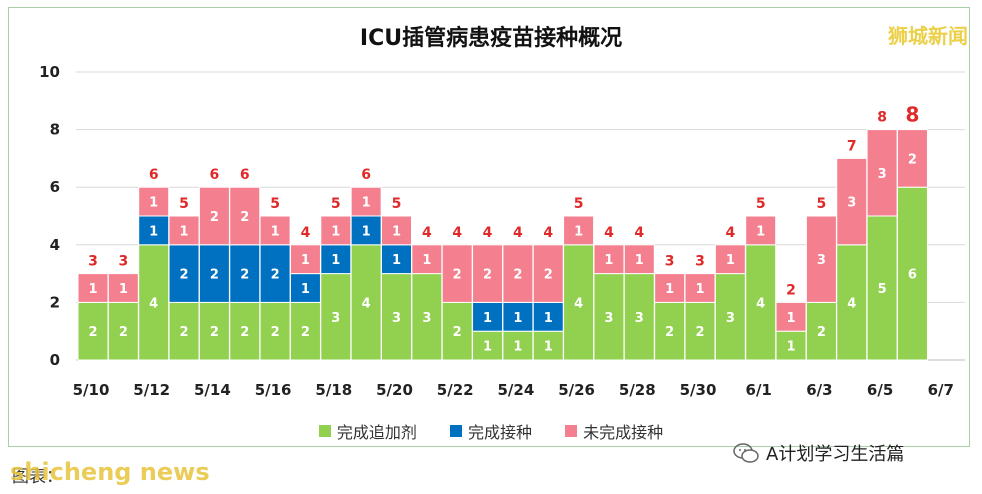  Describe the element at coordinates (367, 431) in the screenshot. I see `legend-item-booster: 完成追加剂` at that location.